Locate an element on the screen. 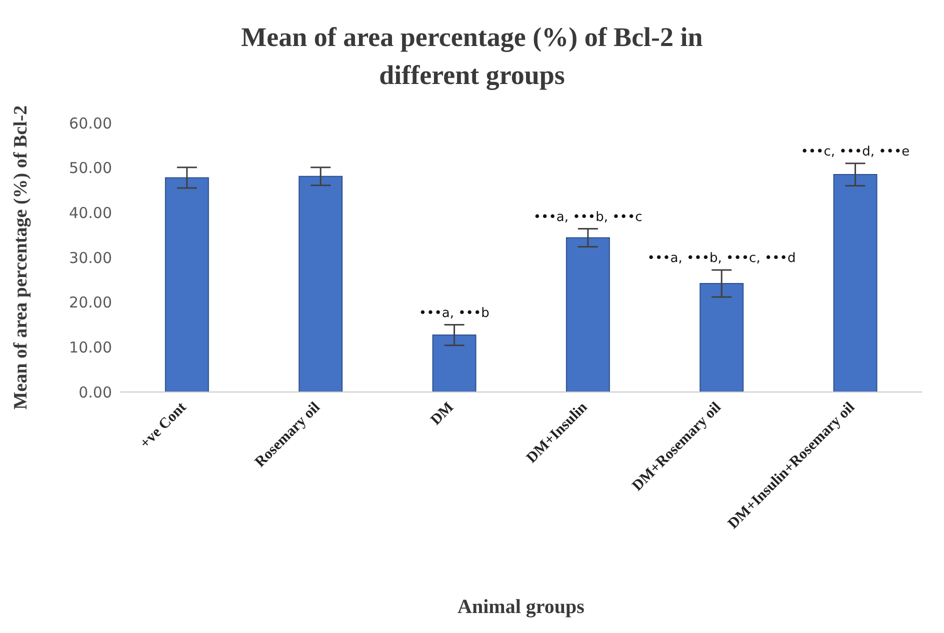 The image size is (944, 633). chart-title: Mean of area percentage (%) of Bcl-2 in different groups is located at coordinates (472, 56).